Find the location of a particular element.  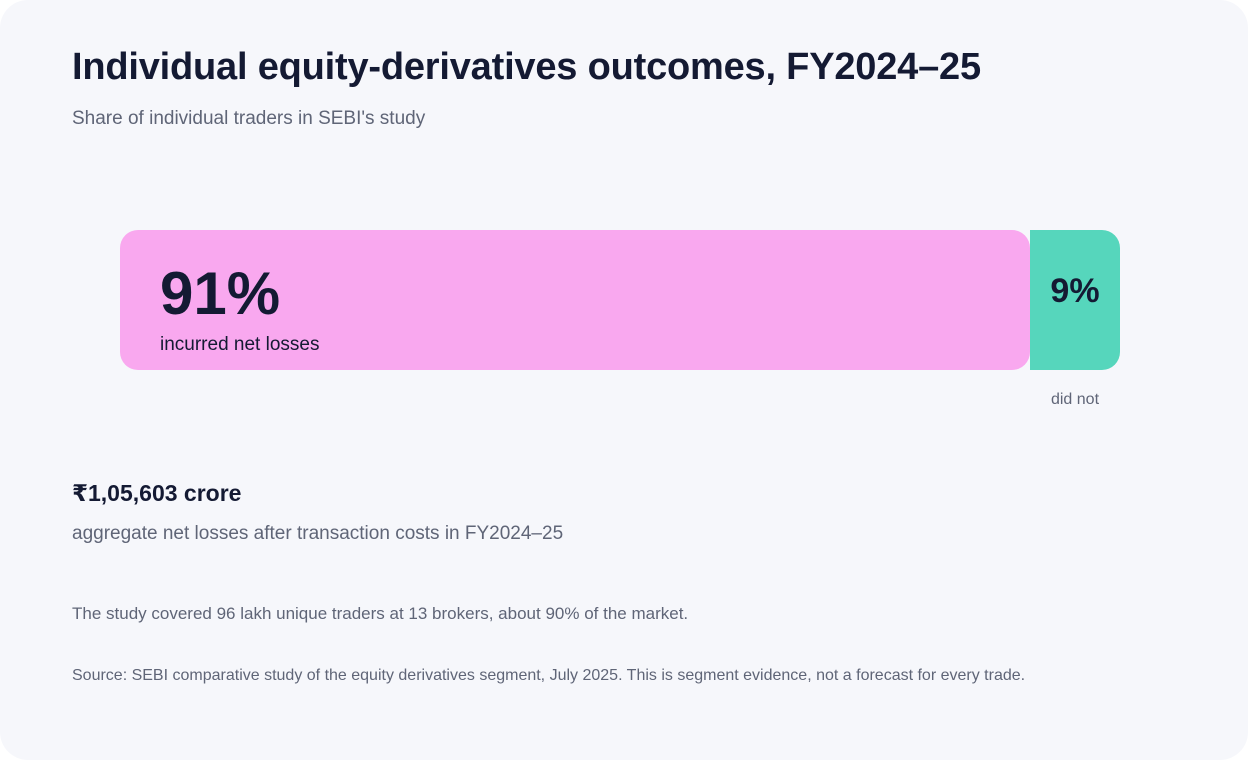

bar-value-did-not: 9% is located at coordinates (1075, 291).